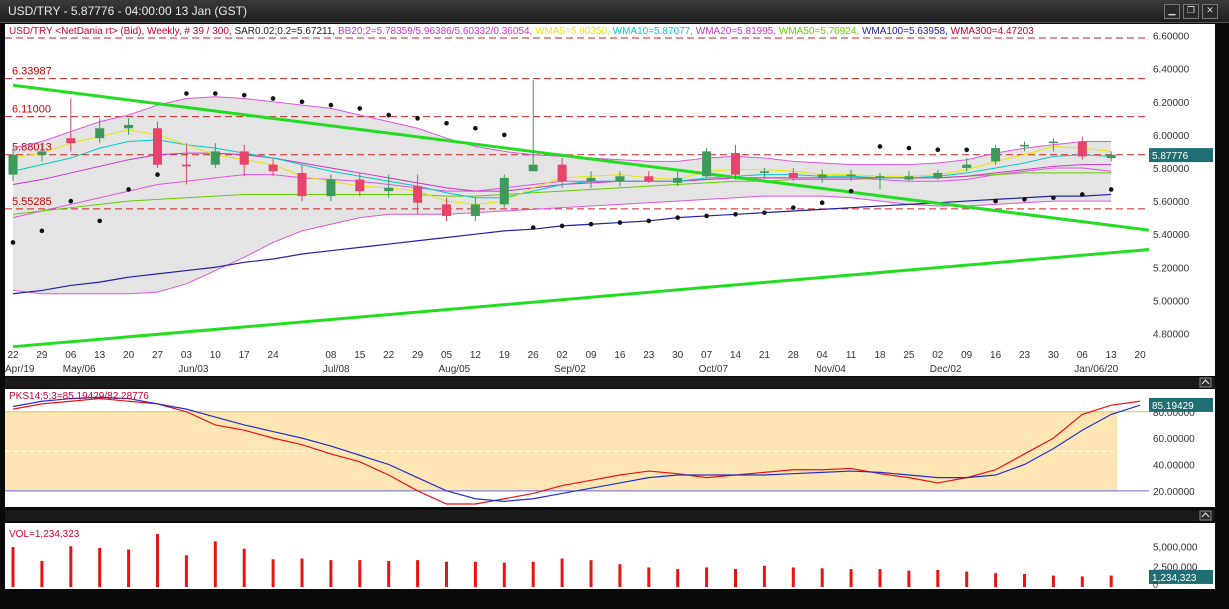  I want to click on x-month-label: Dec/02, so click(946, 369).